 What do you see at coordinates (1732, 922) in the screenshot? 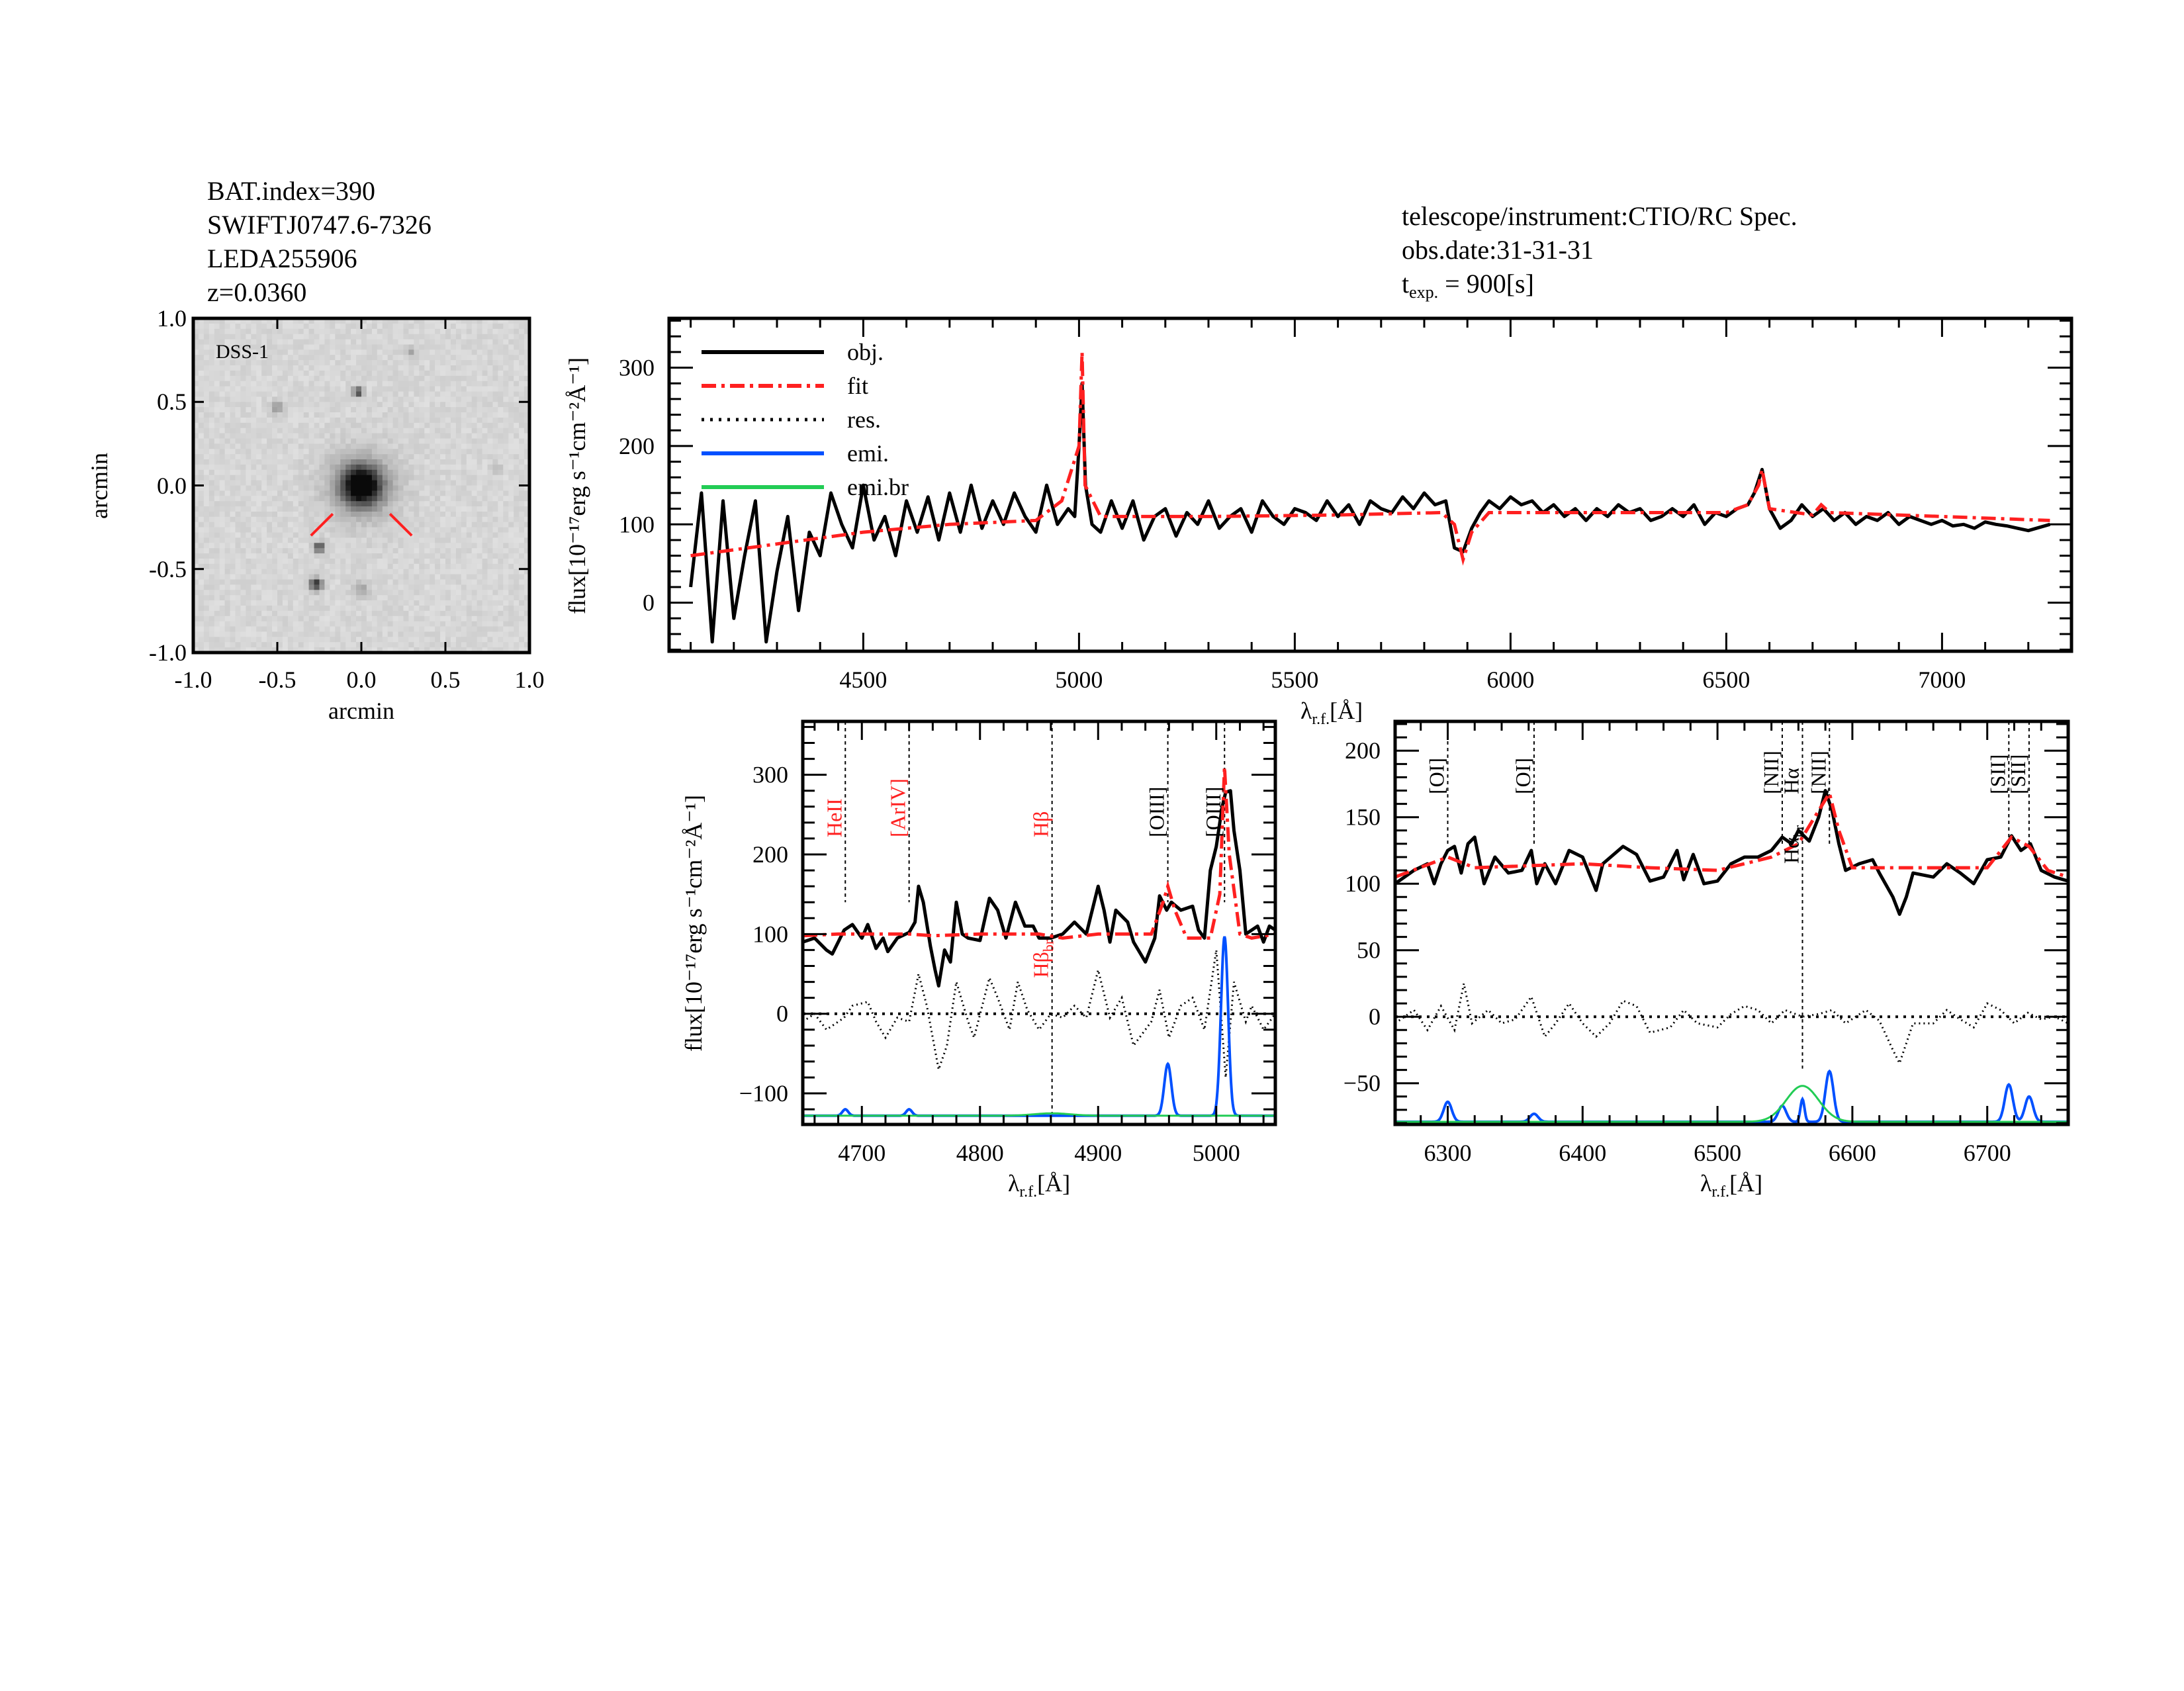
I see `plot-area` at bounding box center [1732, 922].